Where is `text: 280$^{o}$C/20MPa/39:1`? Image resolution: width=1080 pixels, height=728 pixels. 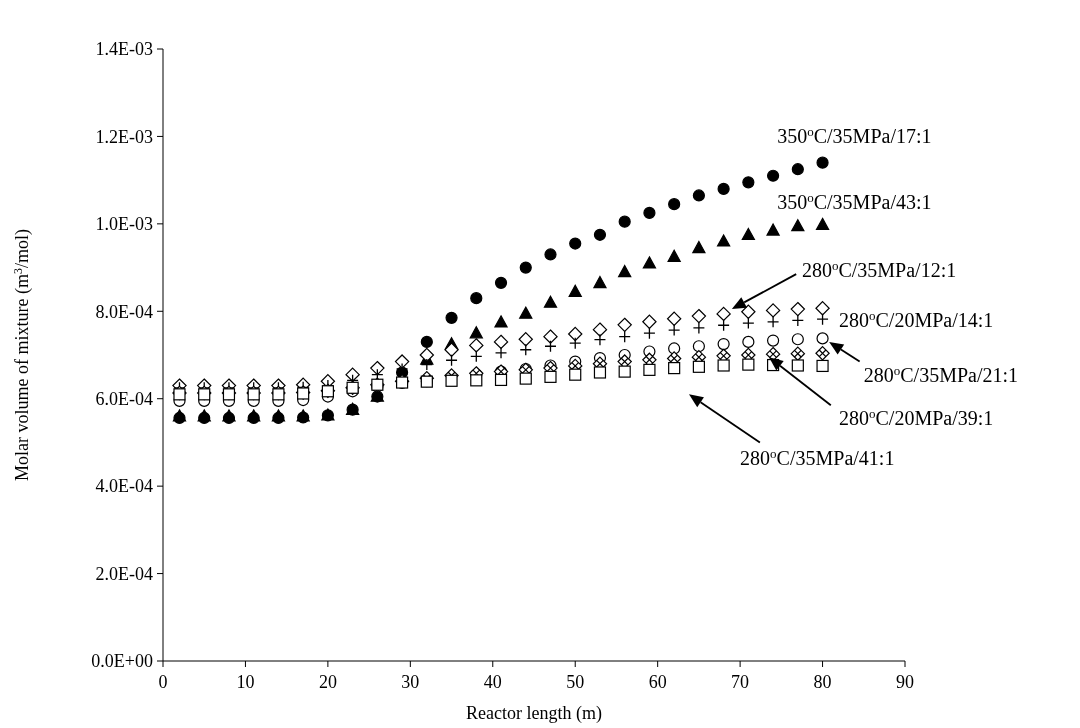
text: 280$^{o}$C/20MPa/39:1 is located at coordinates (916, 417).